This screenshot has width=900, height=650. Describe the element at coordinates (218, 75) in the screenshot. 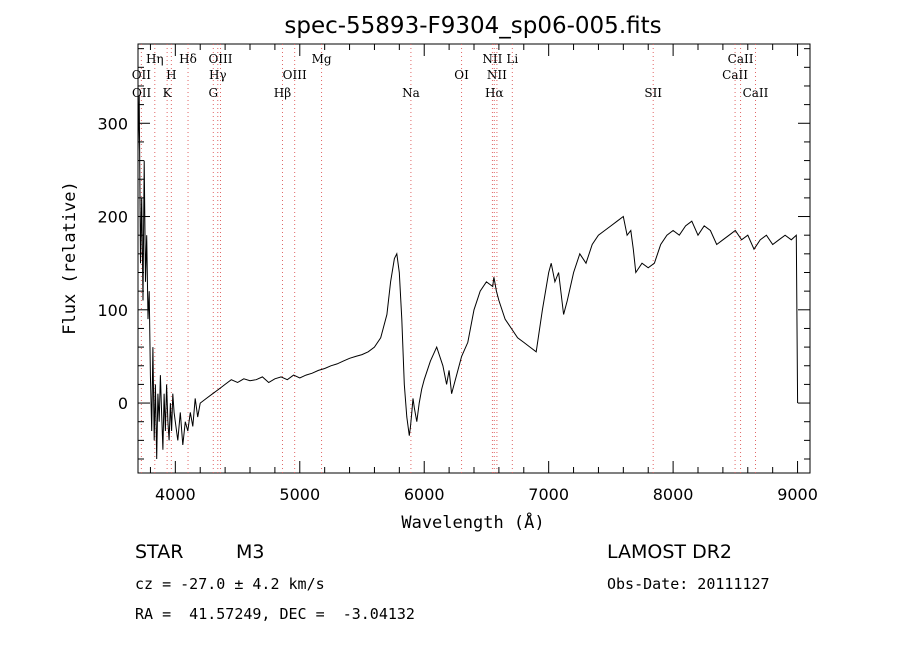

I see `line-label: Hγ` at that location.